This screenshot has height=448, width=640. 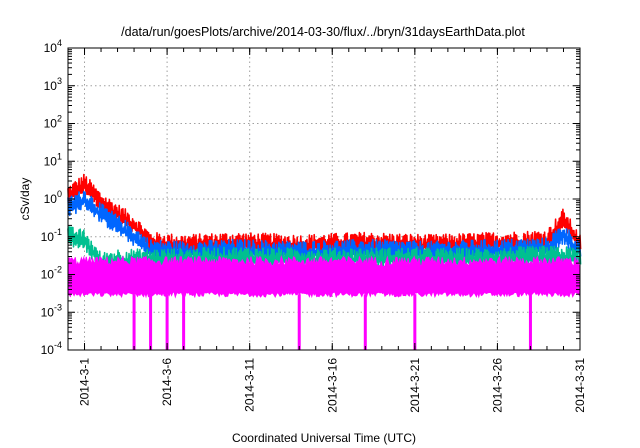 I want to click on x-axis-label: Coordinated Universal Time (UTC), so click(x=324, y=438).